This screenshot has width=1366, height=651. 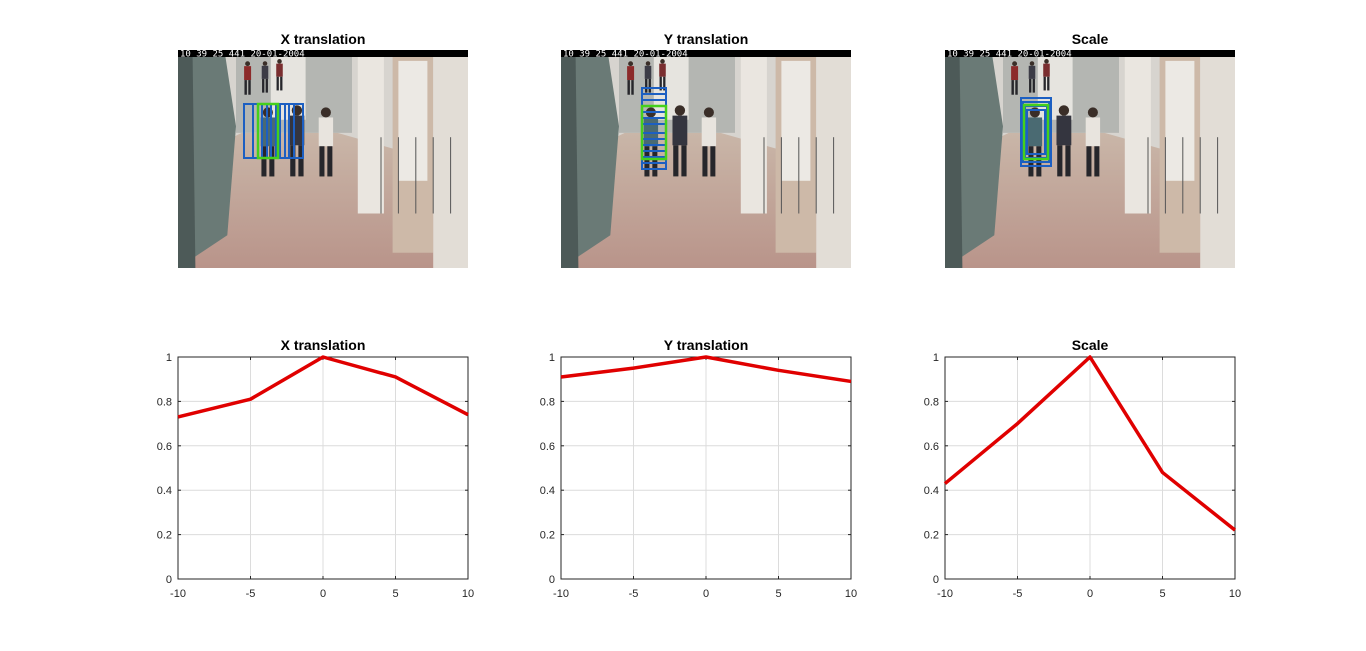 I want to click on chart-title: Scale, so click(x=1090, y=345).